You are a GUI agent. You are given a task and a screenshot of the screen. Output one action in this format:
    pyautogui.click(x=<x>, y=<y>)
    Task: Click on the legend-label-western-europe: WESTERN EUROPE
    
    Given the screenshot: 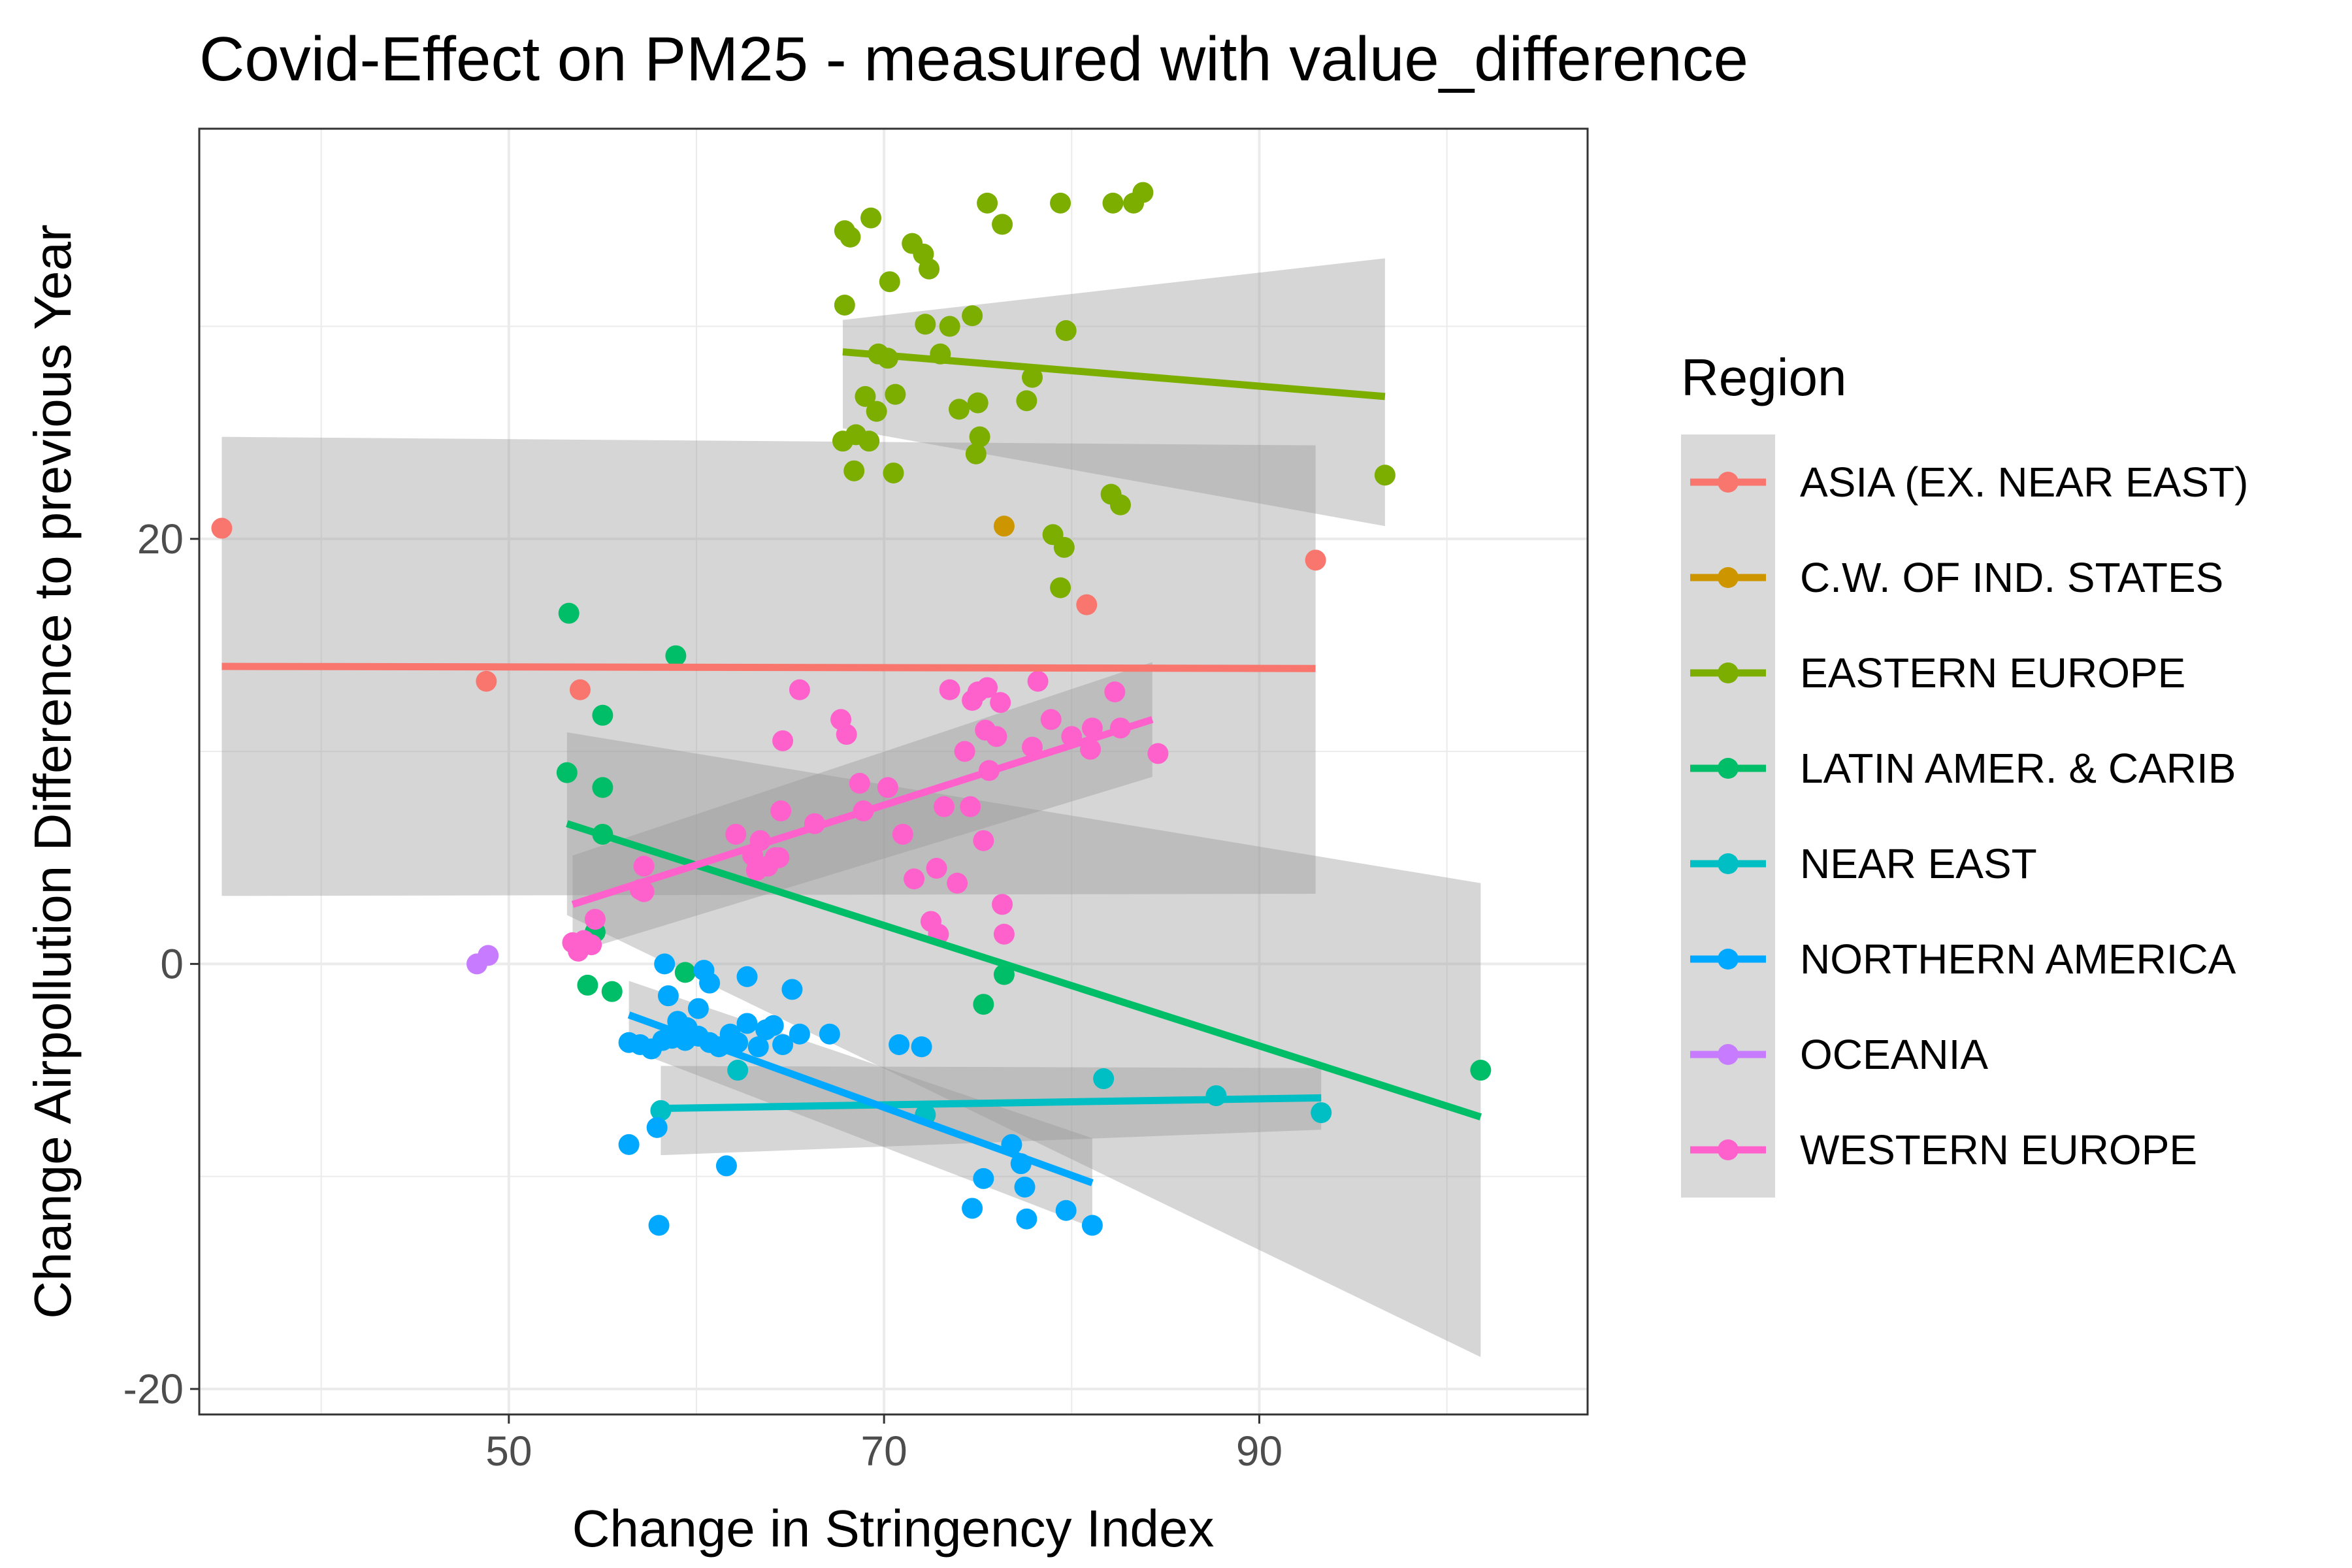 What is the action you would take?
    pyautogui.click(x=1998, y=1149)
    